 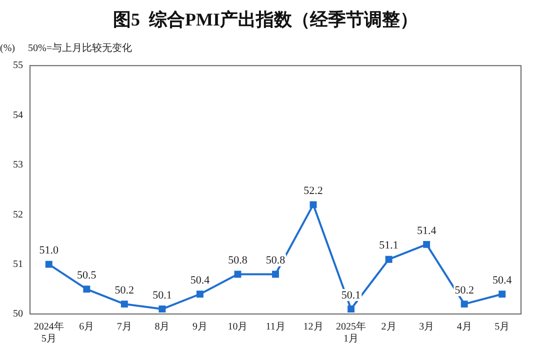 I want to click on y-tick-label: 50, so click(x=18, y=314).